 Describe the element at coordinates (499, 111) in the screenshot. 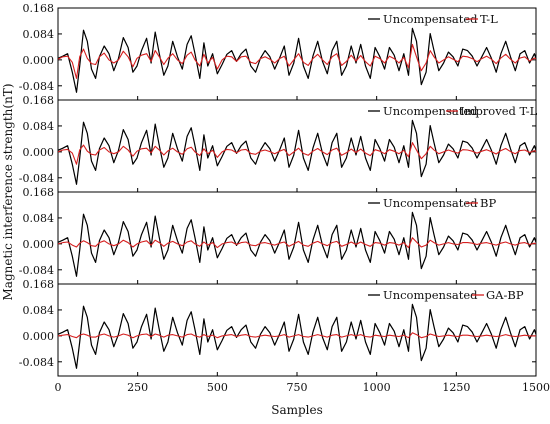

I see `legend-label-compensated: Improved T-L` at that location.